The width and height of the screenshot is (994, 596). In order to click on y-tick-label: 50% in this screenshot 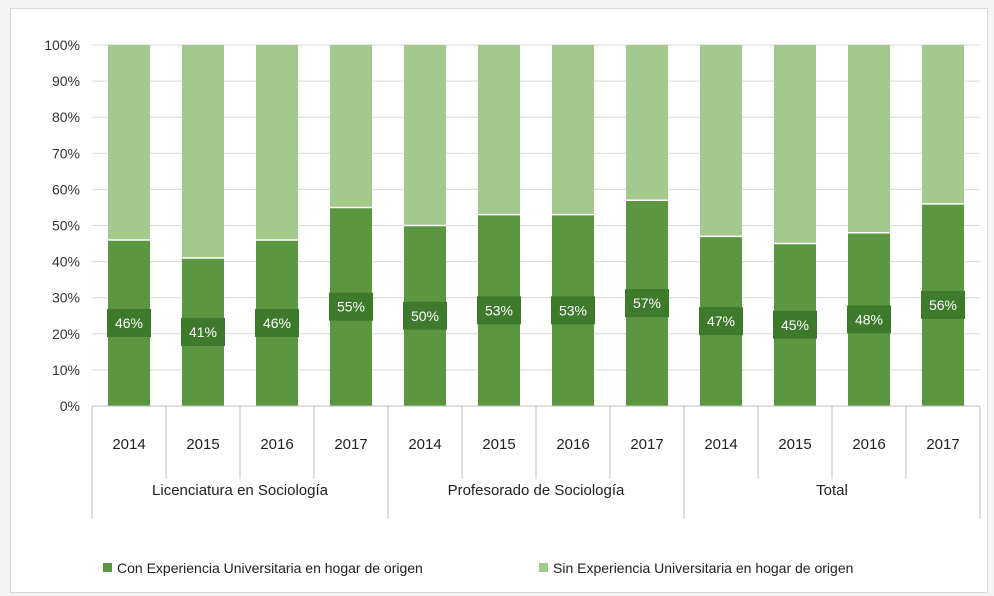, I will do `click(66, 226)`.